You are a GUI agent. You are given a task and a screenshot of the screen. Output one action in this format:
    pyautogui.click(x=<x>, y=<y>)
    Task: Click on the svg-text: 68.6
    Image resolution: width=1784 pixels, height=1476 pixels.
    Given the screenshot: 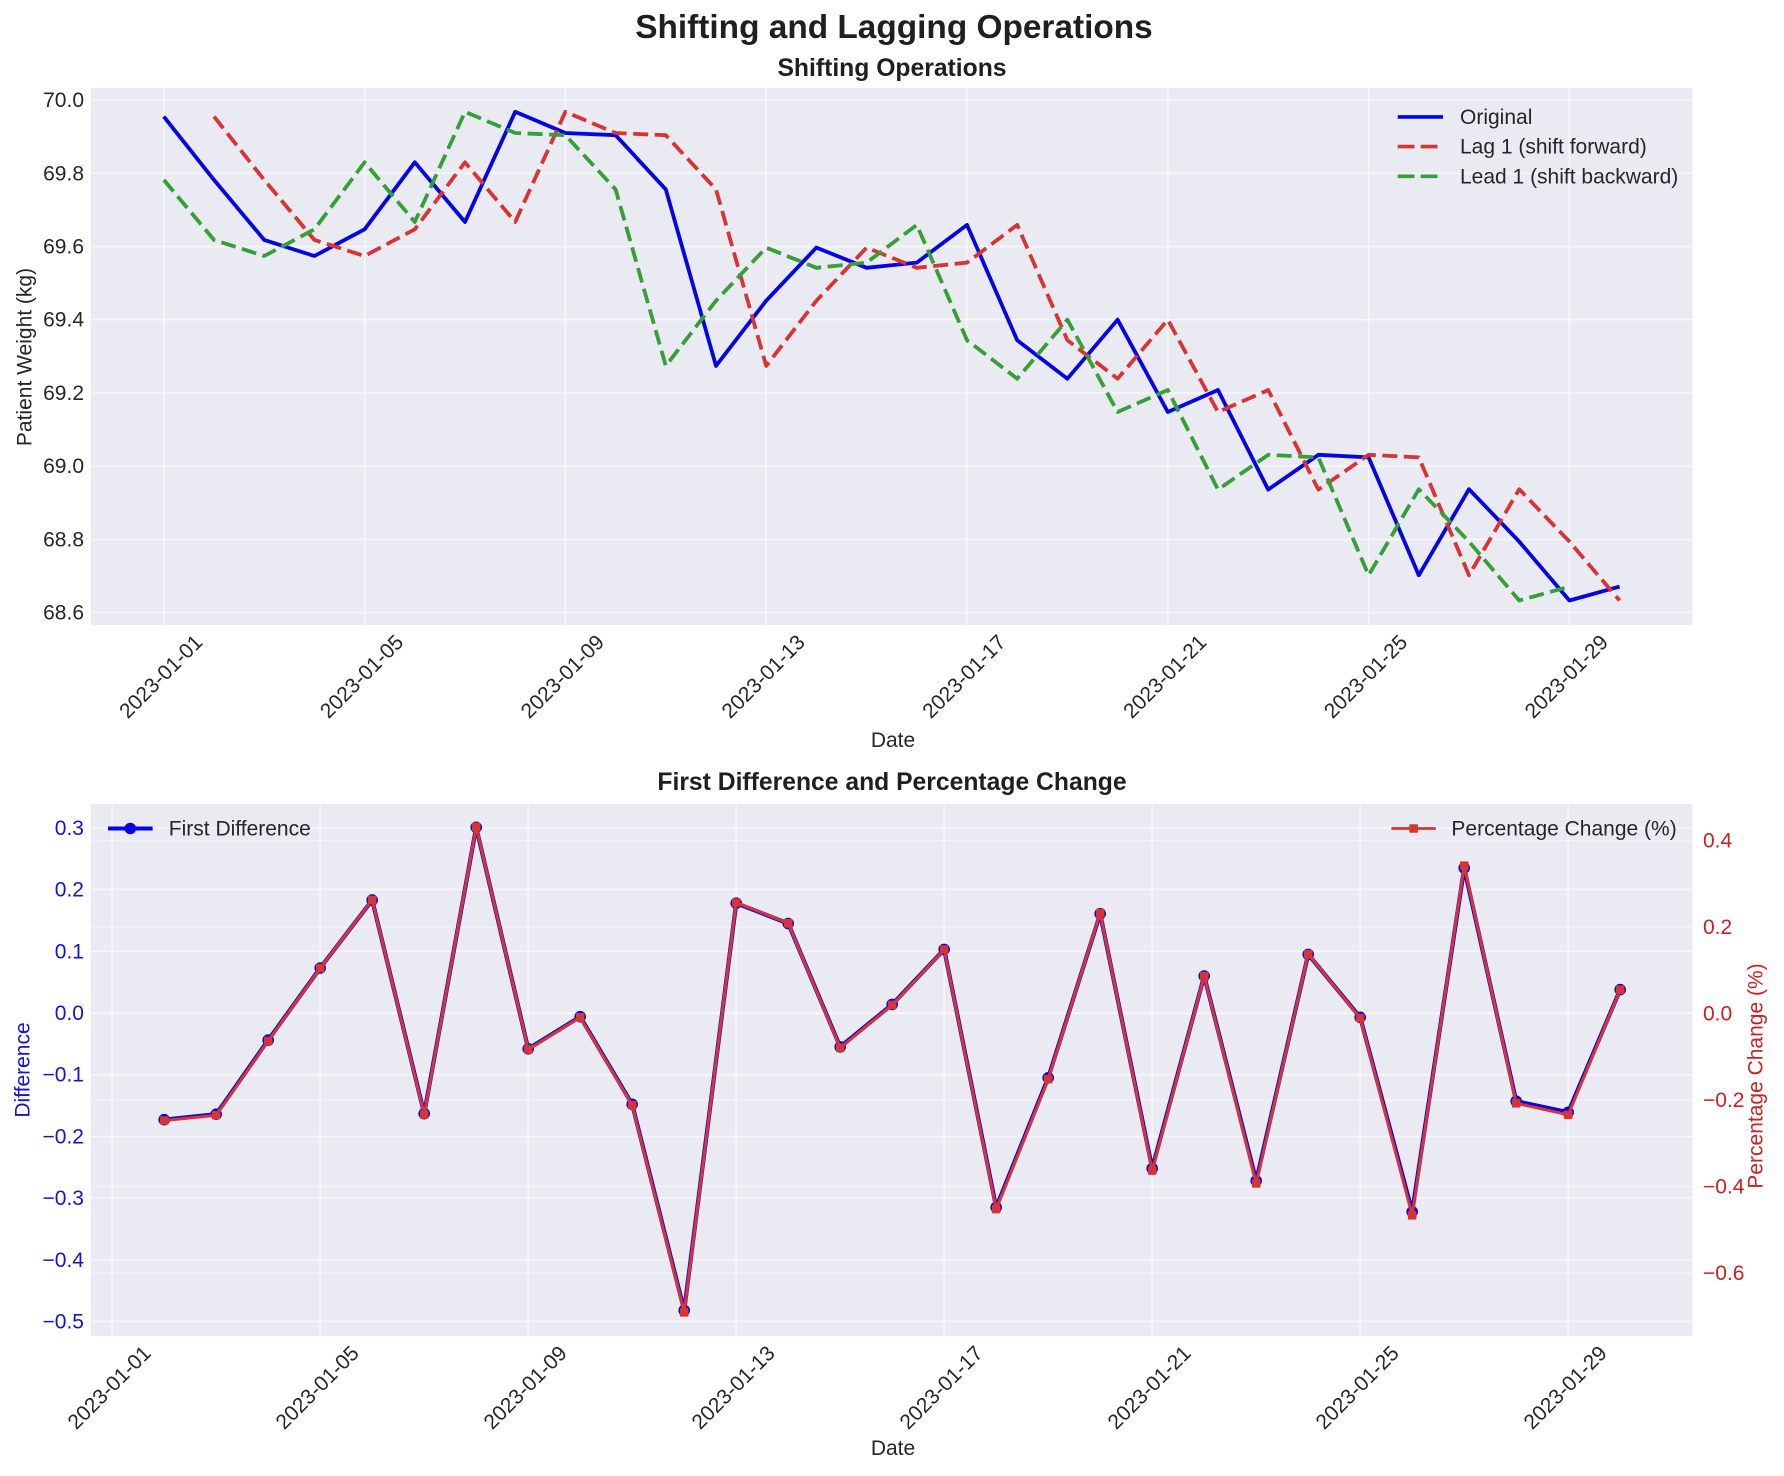 What is the action you would take?
    pyautogui.click(x=63, y=613)
    